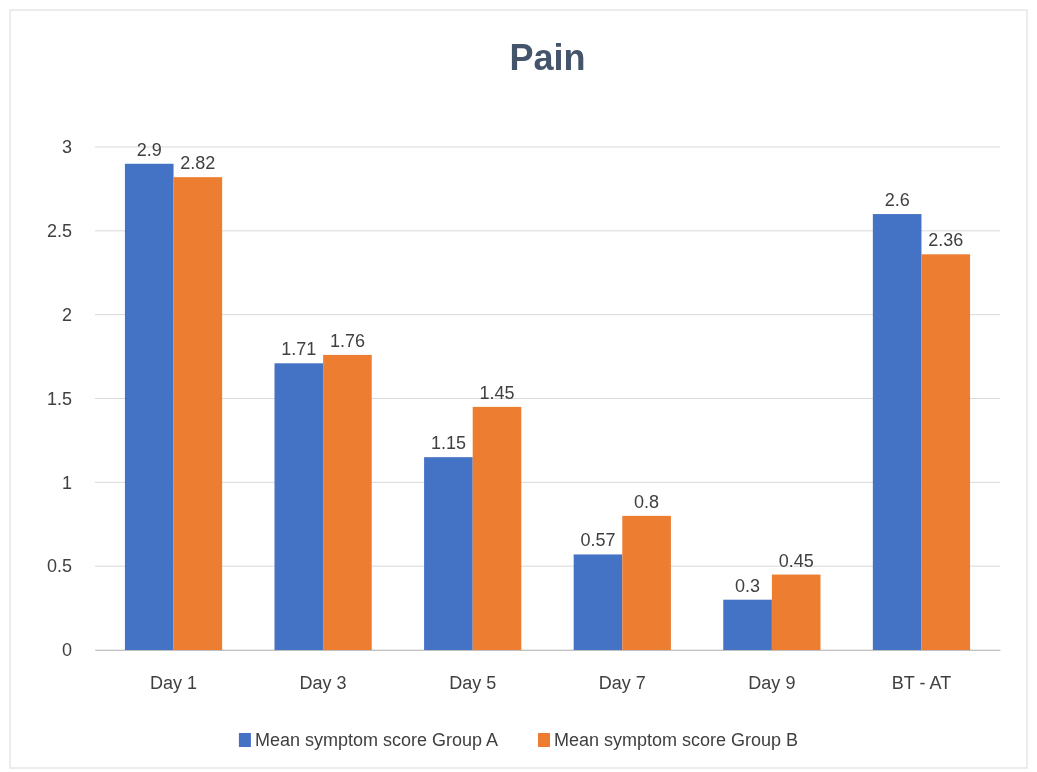  I want to click on data-label: 2.9, so click(149, 149).